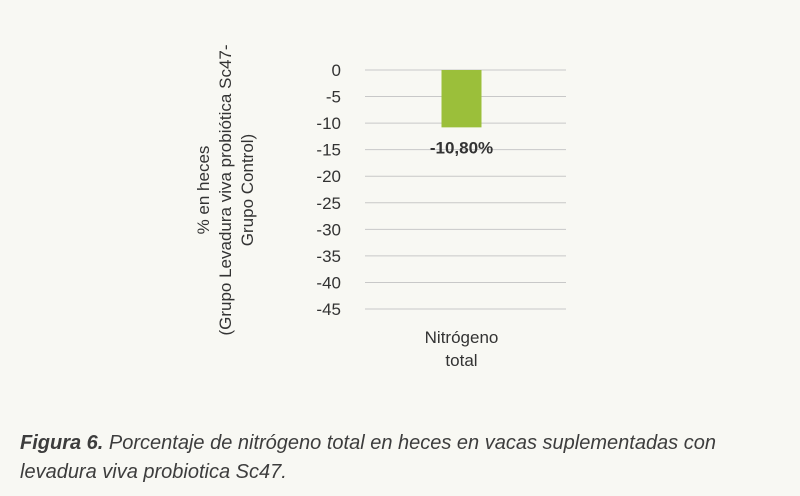  I want to click on data-label: -10,80%, so click(461, 147).